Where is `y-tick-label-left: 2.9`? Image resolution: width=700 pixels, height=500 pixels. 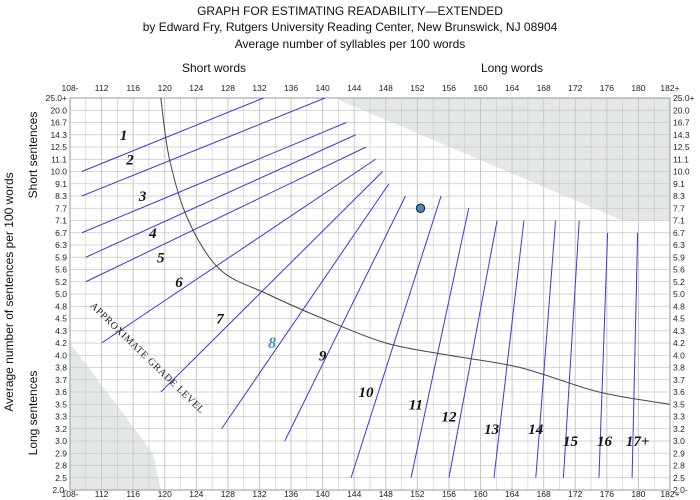
y-tick-label-left: 2.9 is located at coordinates (61, 453).